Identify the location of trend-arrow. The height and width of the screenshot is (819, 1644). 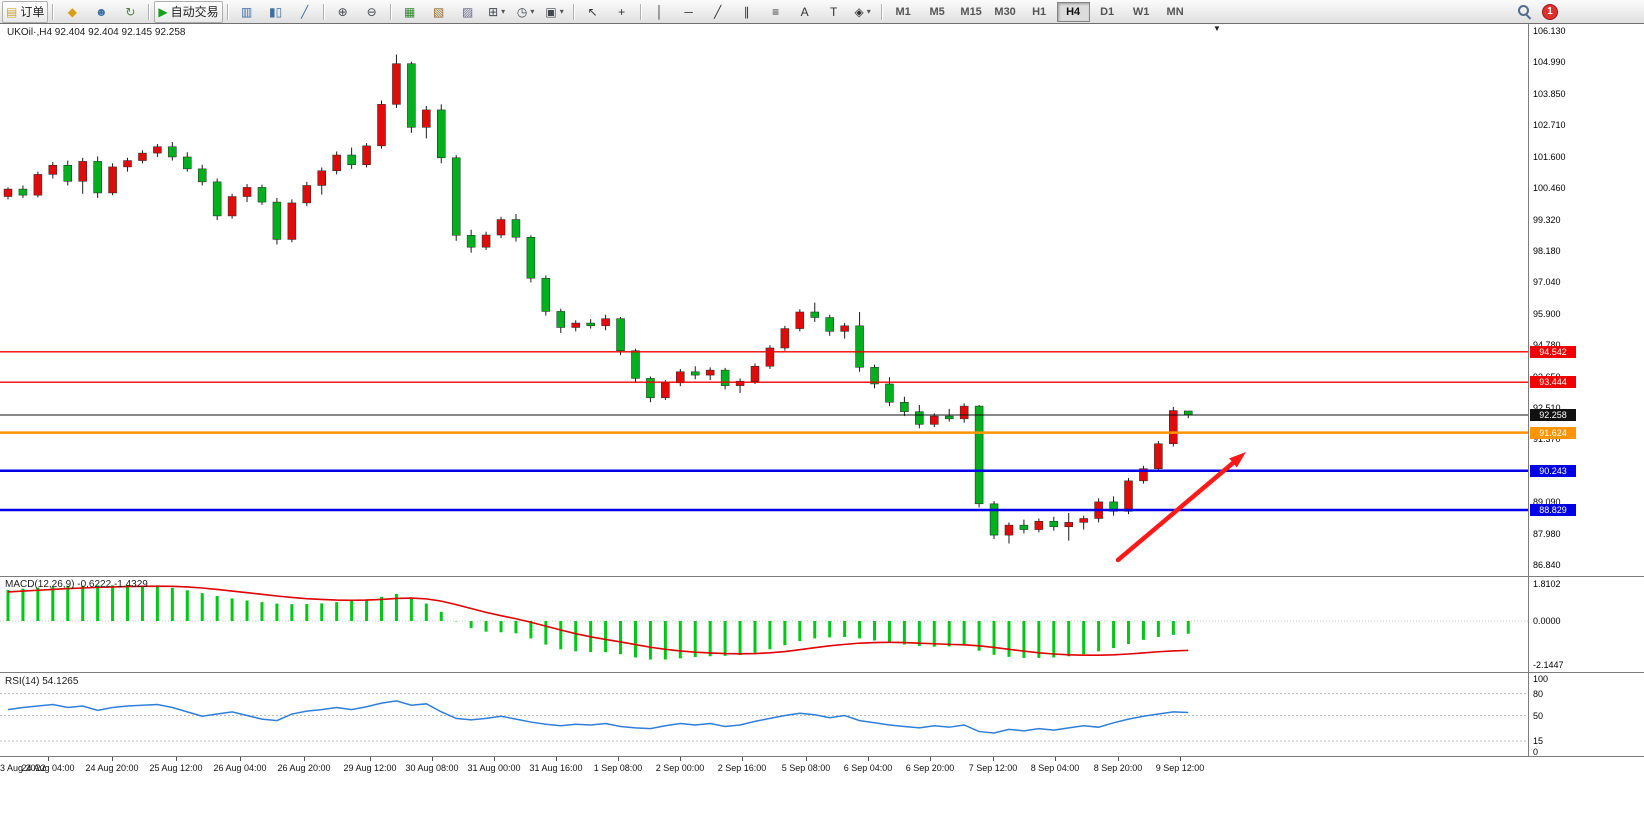
(1176, 510).